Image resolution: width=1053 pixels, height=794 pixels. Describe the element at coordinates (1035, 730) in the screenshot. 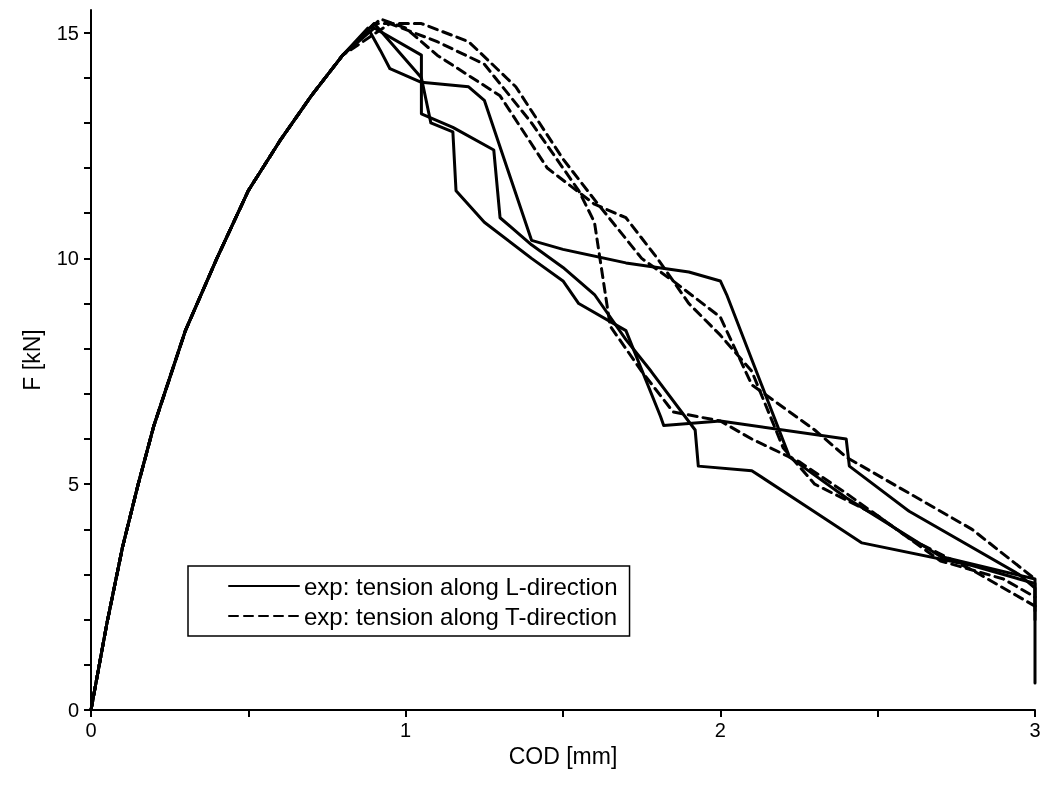

I see `x-tick-label: 3` at that location.